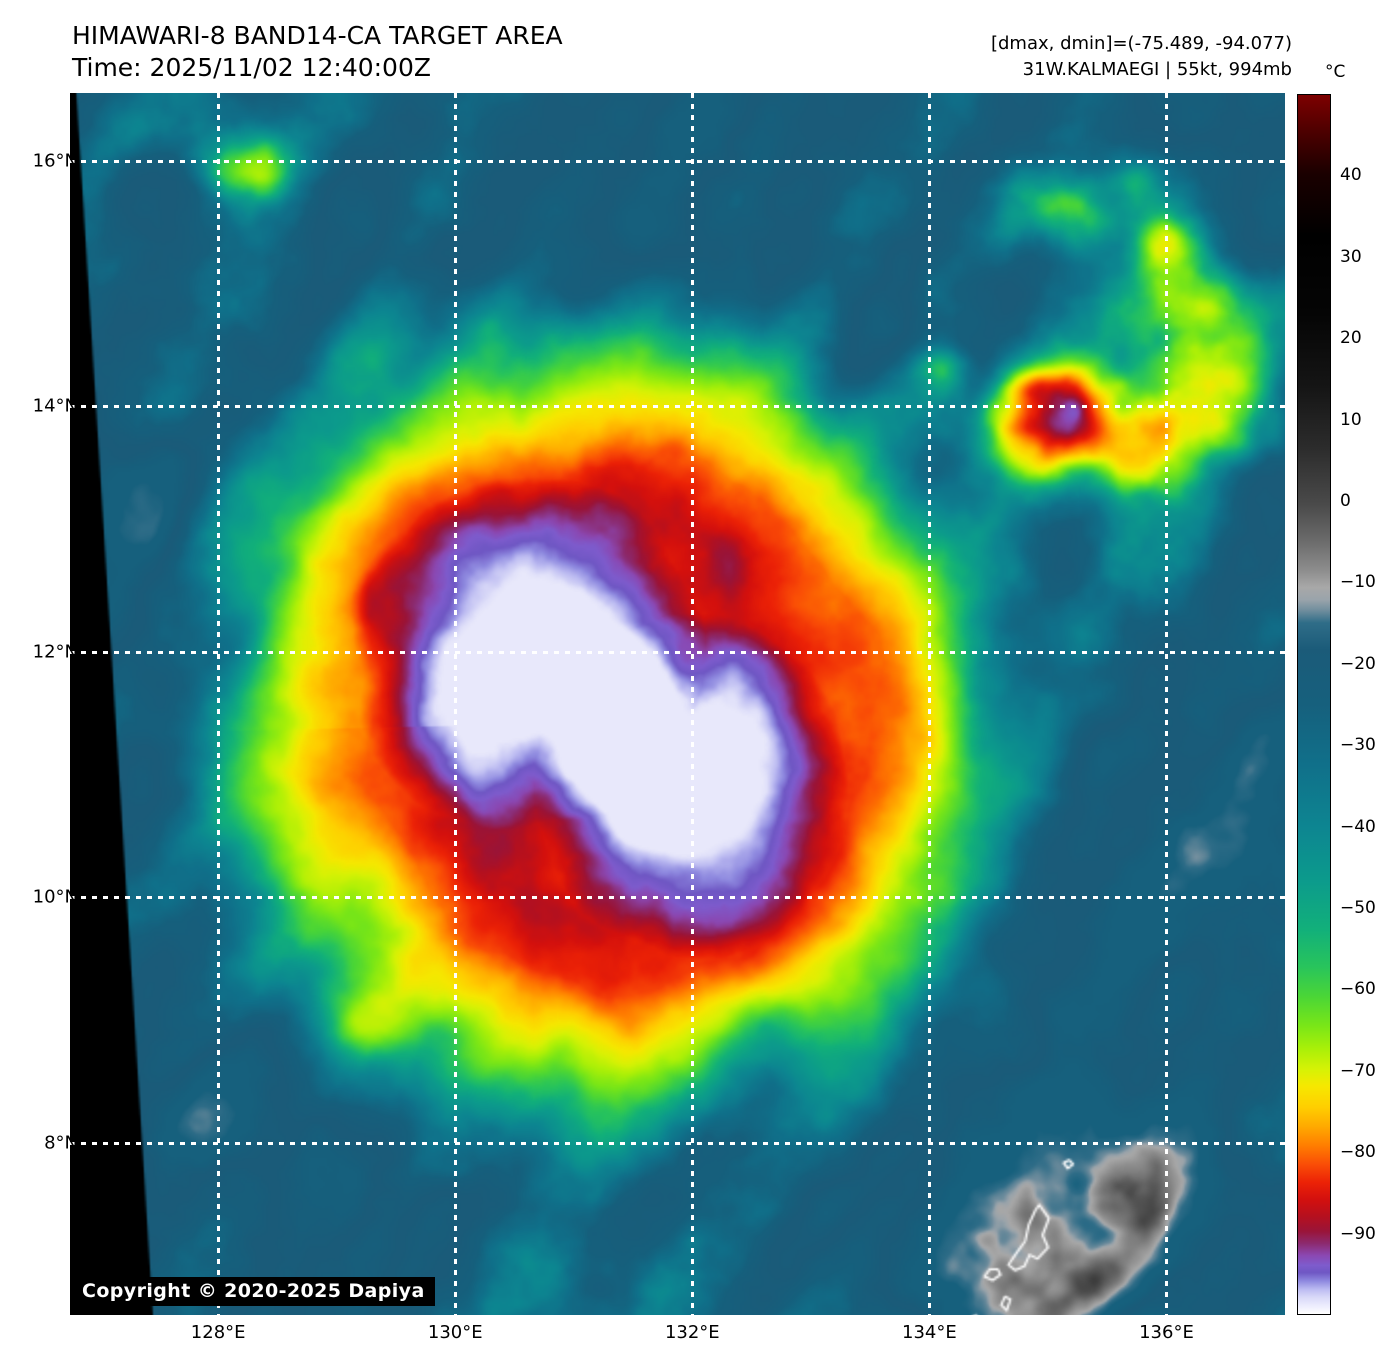 The image size is (1390, 1359). I want to click on lat-tick-label: 10°N, so click(55, 897).